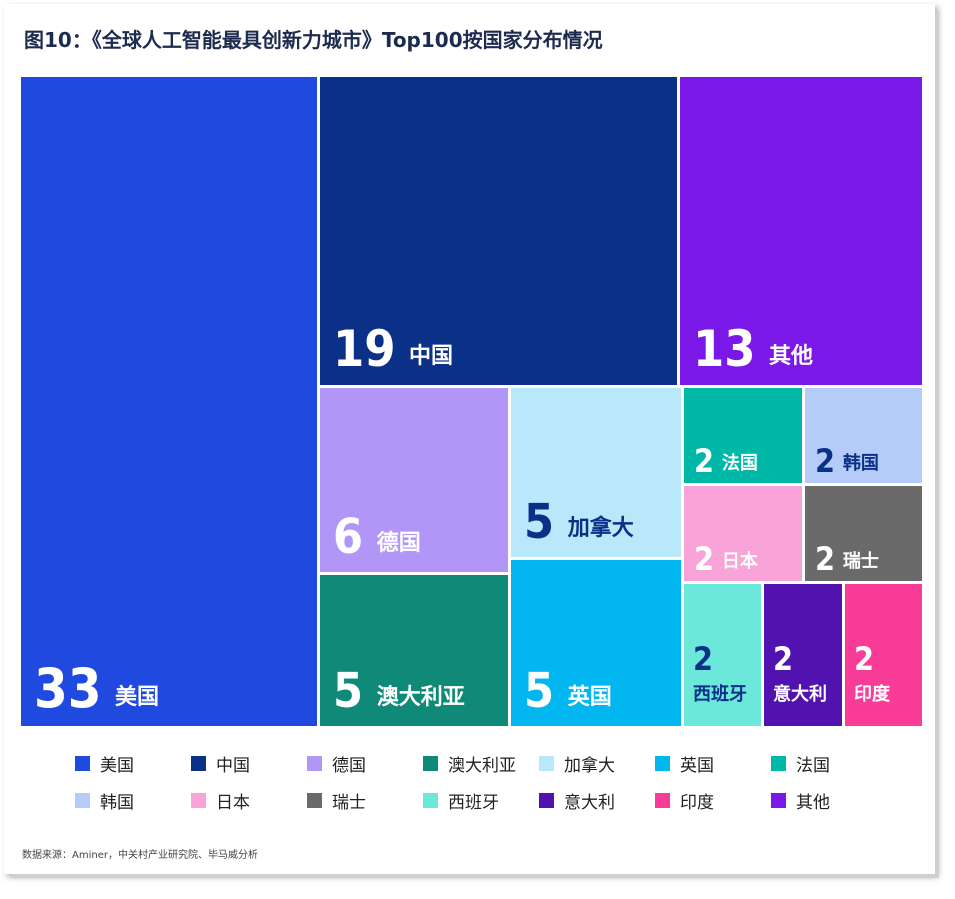  Describe the element at coordinates (724, 349) in the screenshot. I see `tile-value-label: 13` at that location.